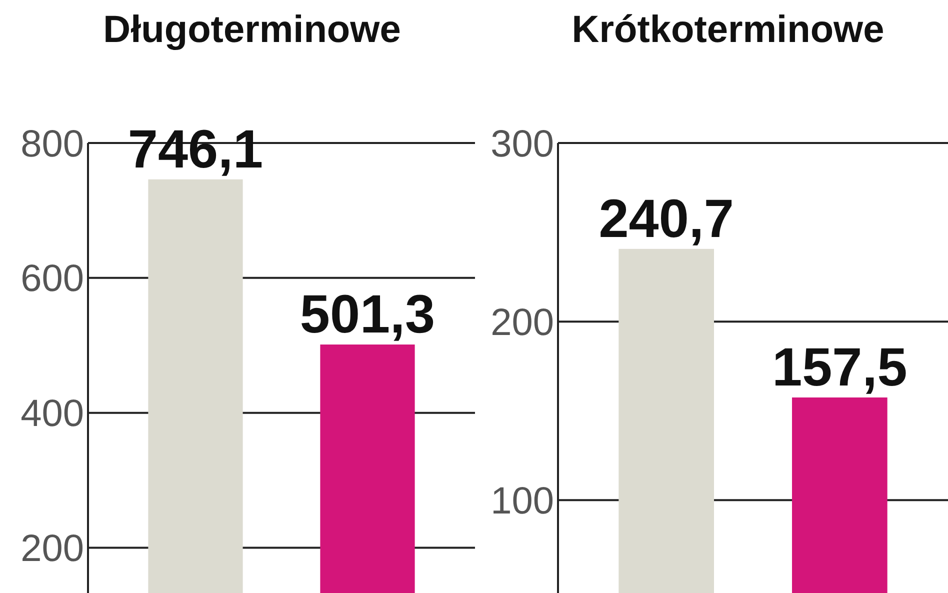  What do you see at coordinates (522, 144) in the screenshot?
I see `y-tick-label: 300` at bounding box center [522, 144].